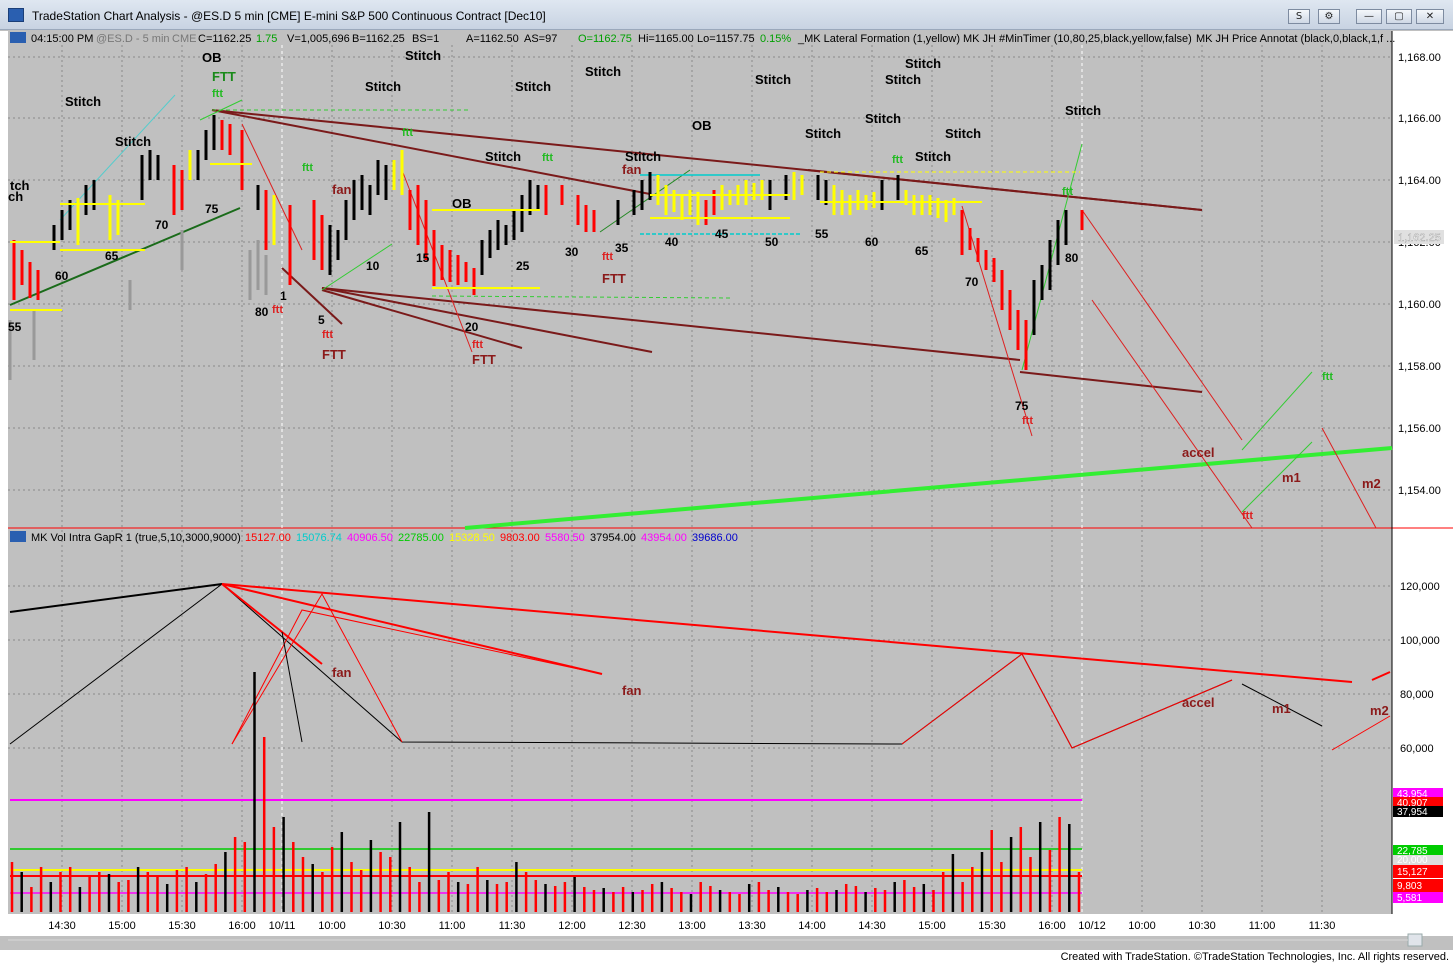 The width and height of the screenshot is (1453, 965). I want to click on settings-gear-icon: ⚙, so click(1329, 16).